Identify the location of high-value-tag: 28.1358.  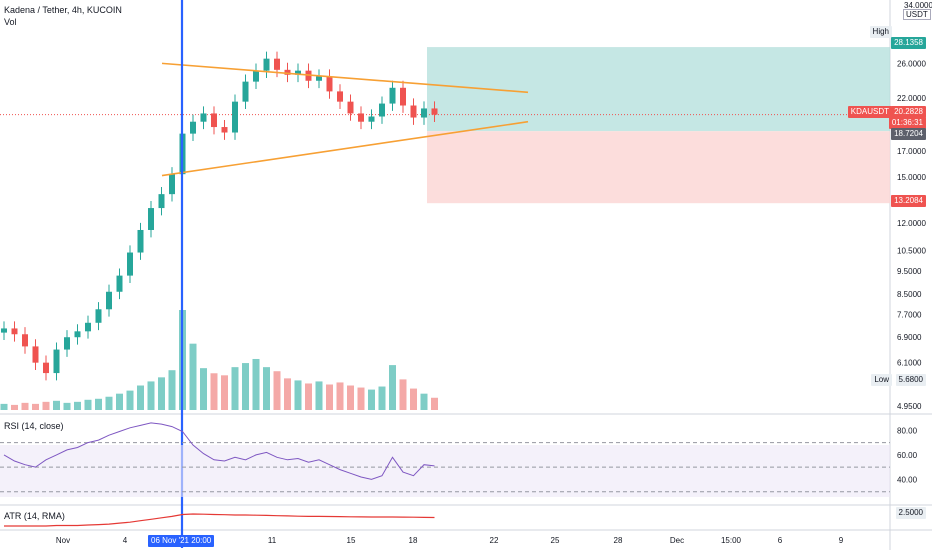
(908, 43).